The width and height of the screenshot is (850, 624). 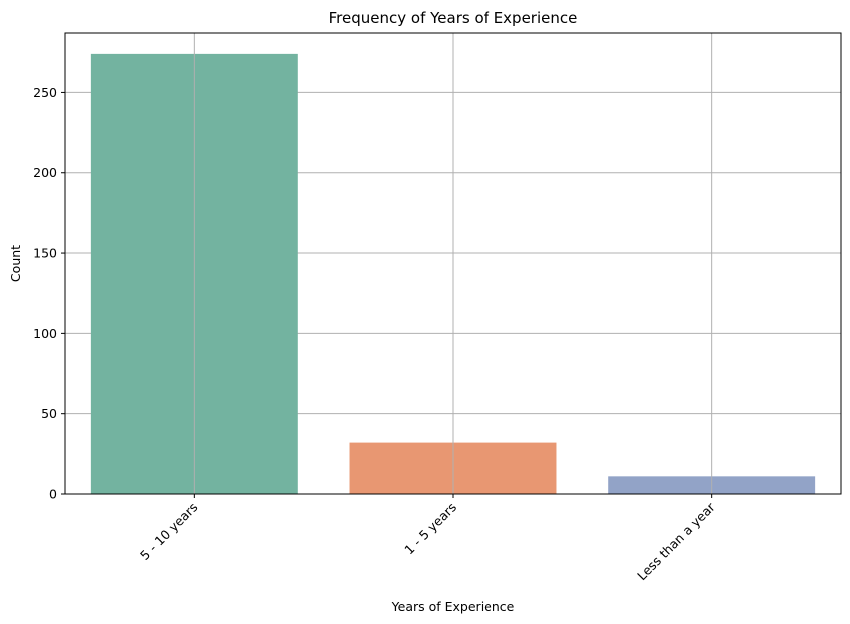 What do you see at coordinates (45, 92) in the screenshot?
I see `y-tick-label: 250` at bounding box center [45, 92].